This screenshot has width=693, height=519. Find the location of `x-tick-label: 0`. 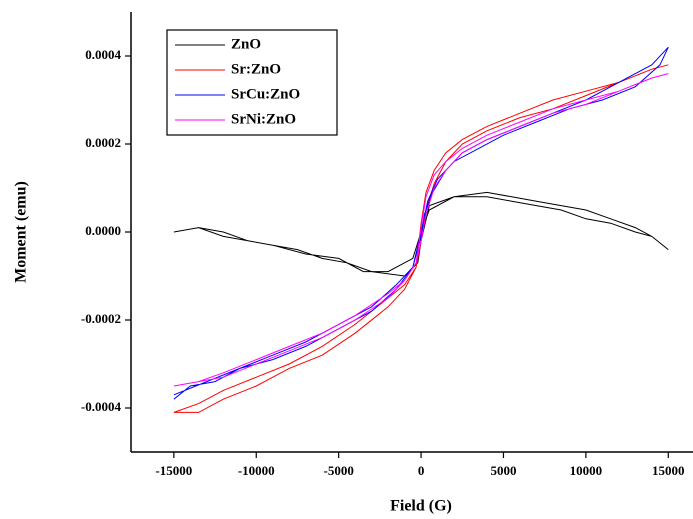

x-tick-label: 0 is located at coordinates (421, 470).